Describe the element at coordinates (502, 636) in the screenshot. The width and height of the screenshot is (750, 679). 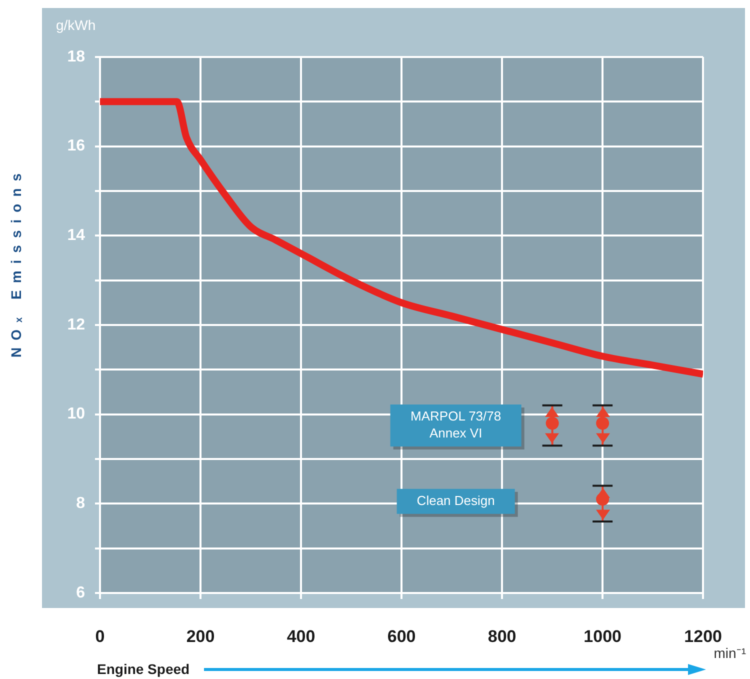
I see `x-tick-label: 800` at that location.